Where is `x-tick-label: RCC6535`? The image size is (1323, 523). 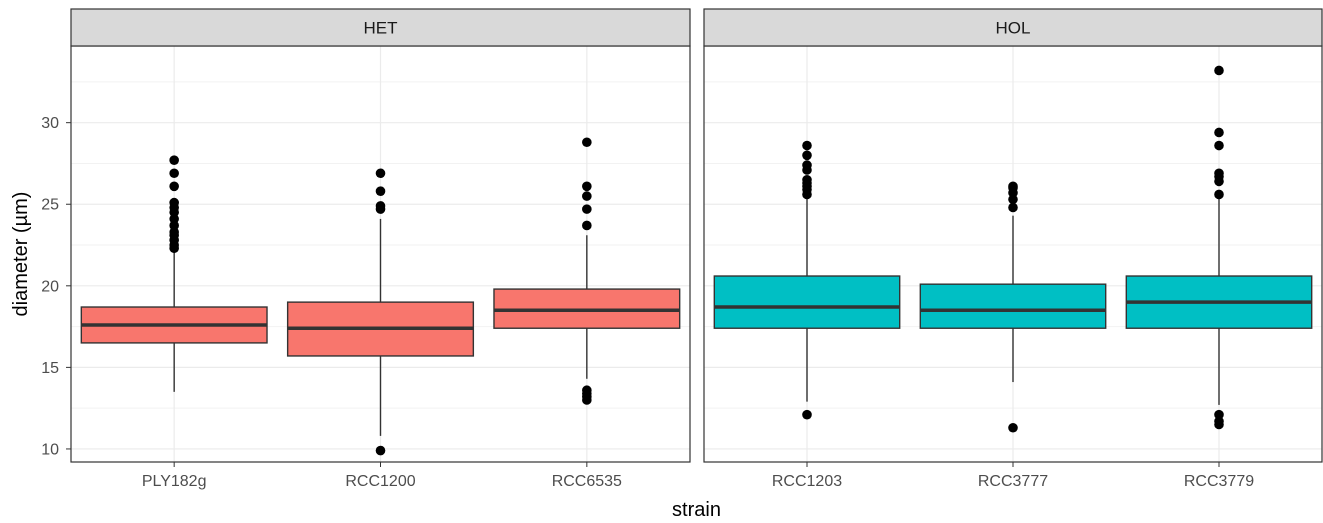 x-tick-label: RCC6535 is located at coordinates (587, 481).